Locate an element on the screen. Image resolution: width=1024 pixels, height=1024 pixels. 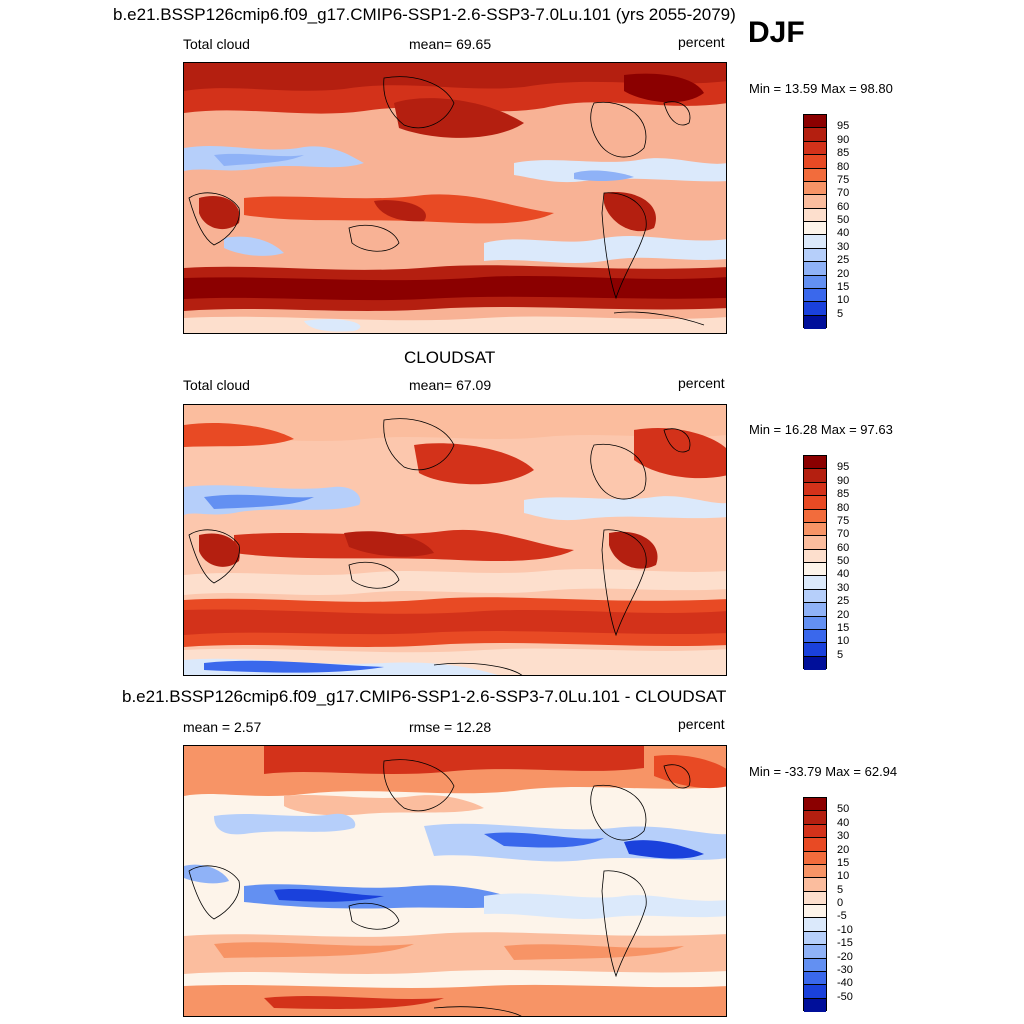
colorbar-tick-label: 0 is located at coordinates (840, 903).